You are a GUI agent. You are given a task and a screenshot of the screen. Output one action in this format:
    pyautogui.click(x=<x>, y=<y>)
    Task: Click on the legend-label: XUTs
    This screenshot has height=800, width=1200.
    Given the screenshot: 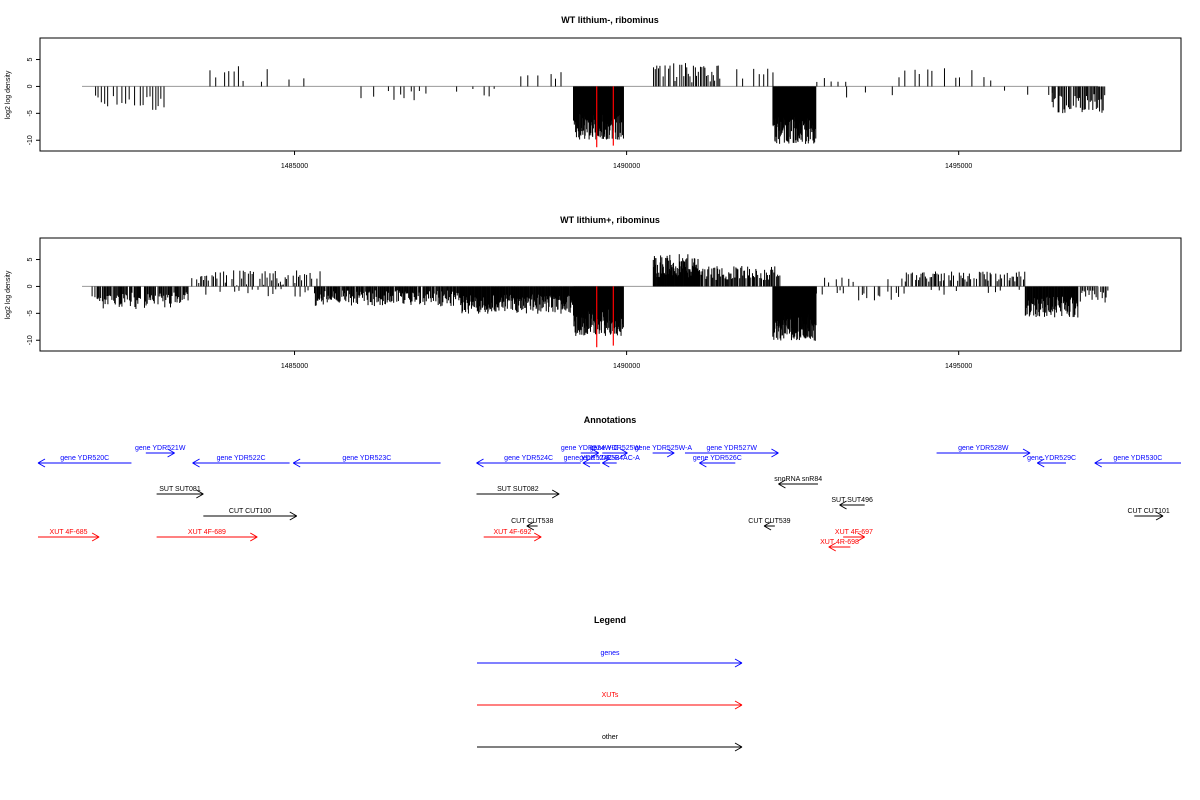 What is the action you would take?
    pyautogui.click(x=610, y=695)
    